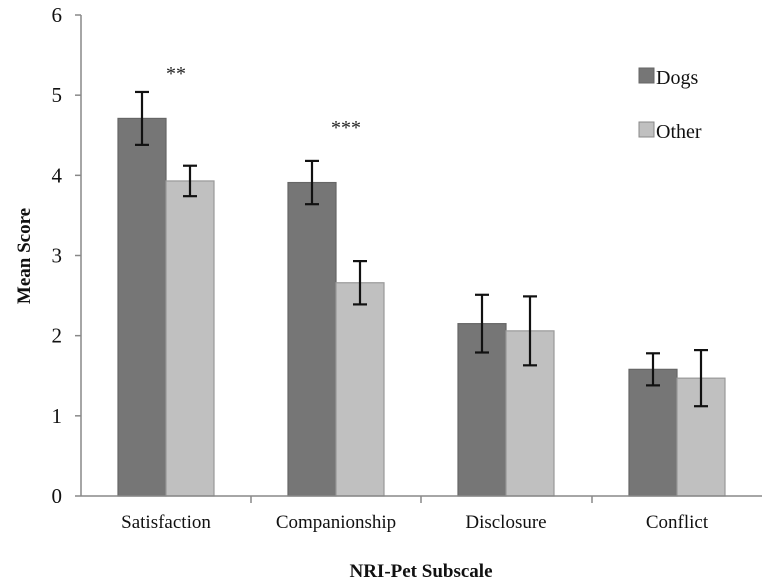 This screenshot has width=762, height=585. Describe the element at coordinates (57, 15) in the screenshot. I see `y-tick-label: 6` at that location.